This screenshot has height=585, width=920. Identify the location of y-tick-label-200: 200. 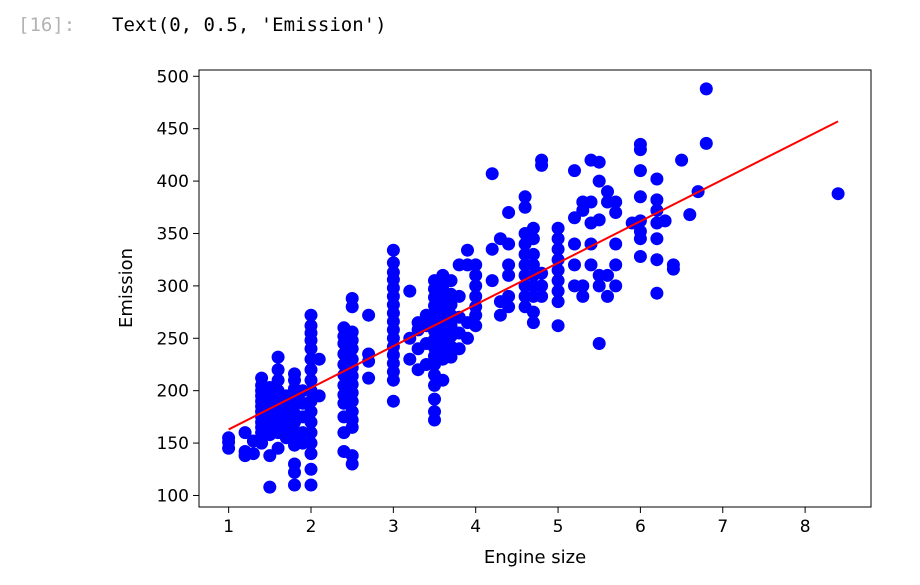
(173, 392).